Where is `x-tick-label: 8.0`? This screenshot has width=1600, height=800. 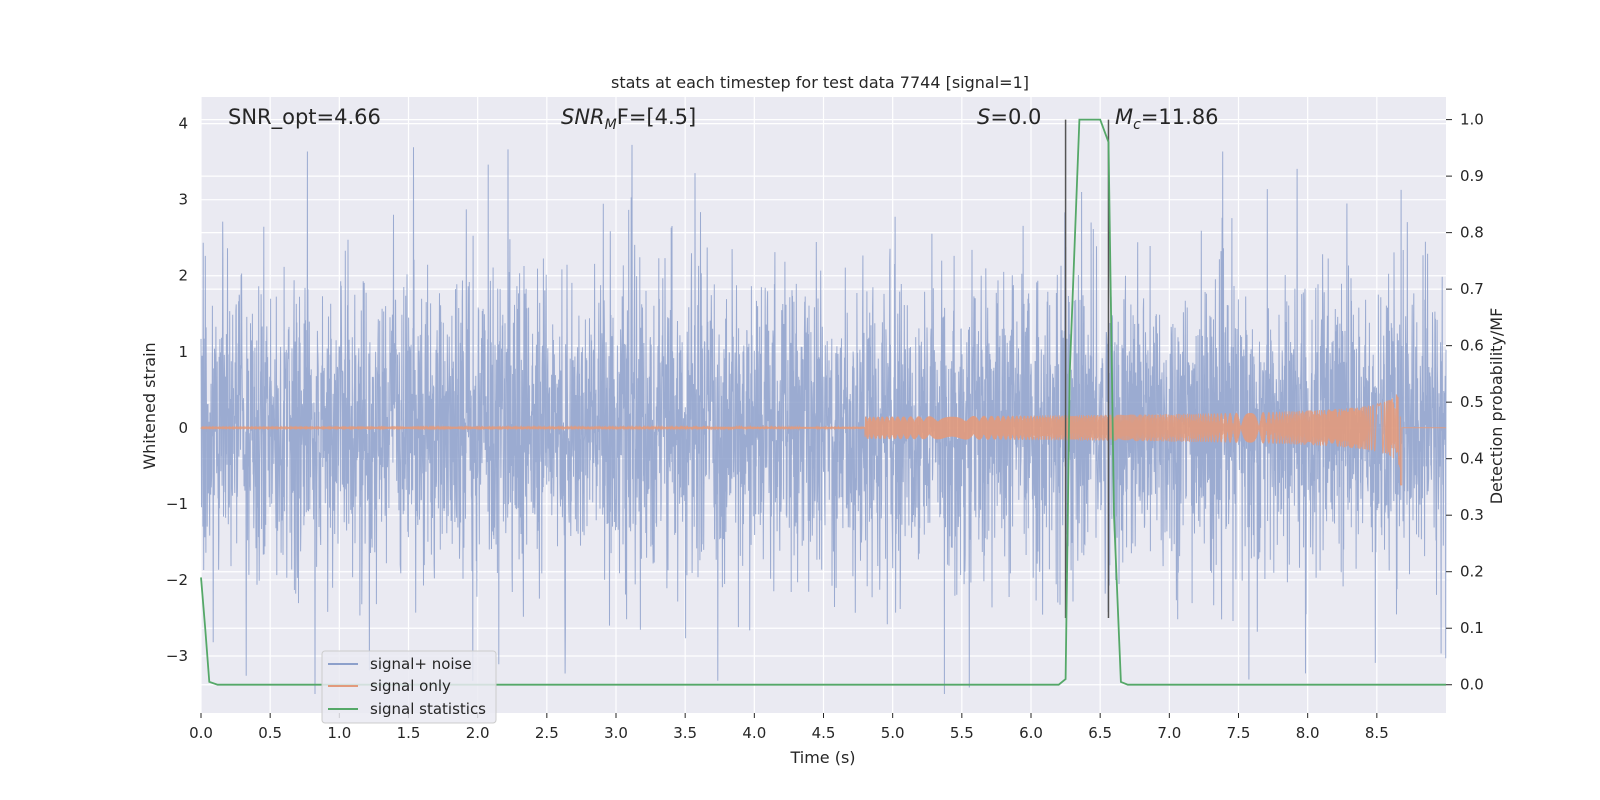 x-tick-label: 8.0 is located at coordinates (1308, 733).